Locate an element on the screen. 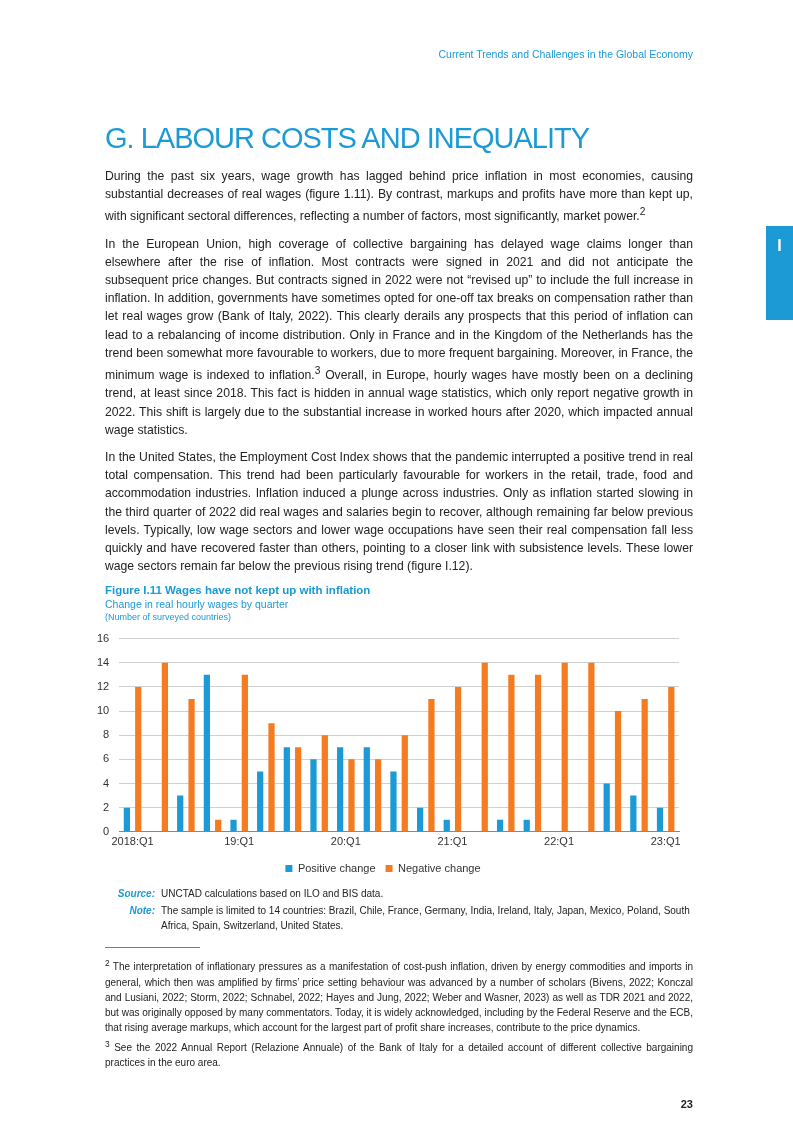  source-note: Source: UNCTAD calculations based on ILO and BIS data. is located at coordinates (250, 894).